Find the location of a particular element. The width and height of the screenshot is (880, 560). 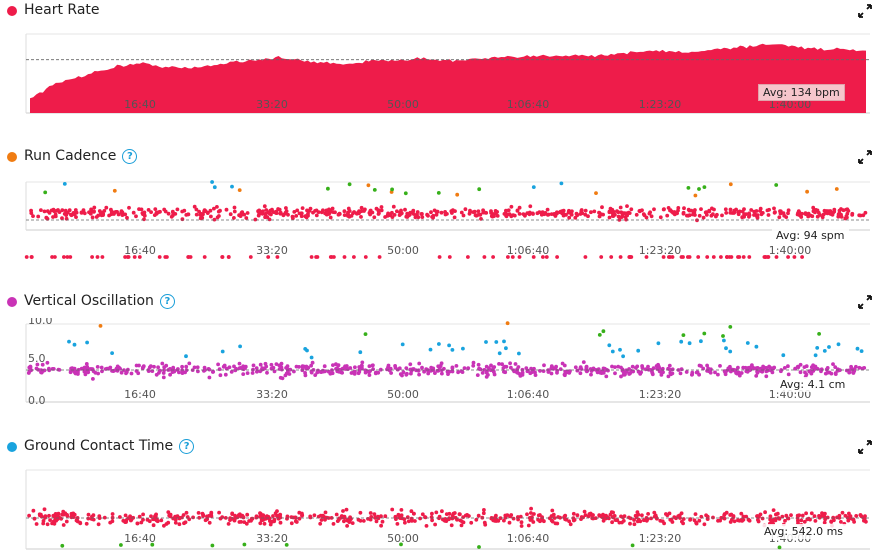

panel-title: Ground Contact Time? is located at coordinates (109, 446).